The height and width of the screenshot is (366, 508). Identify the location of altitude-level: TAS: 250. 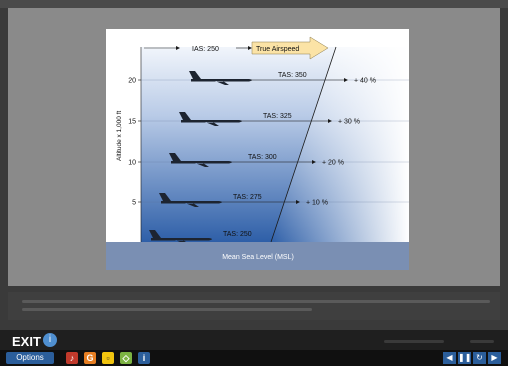
(200, 237).